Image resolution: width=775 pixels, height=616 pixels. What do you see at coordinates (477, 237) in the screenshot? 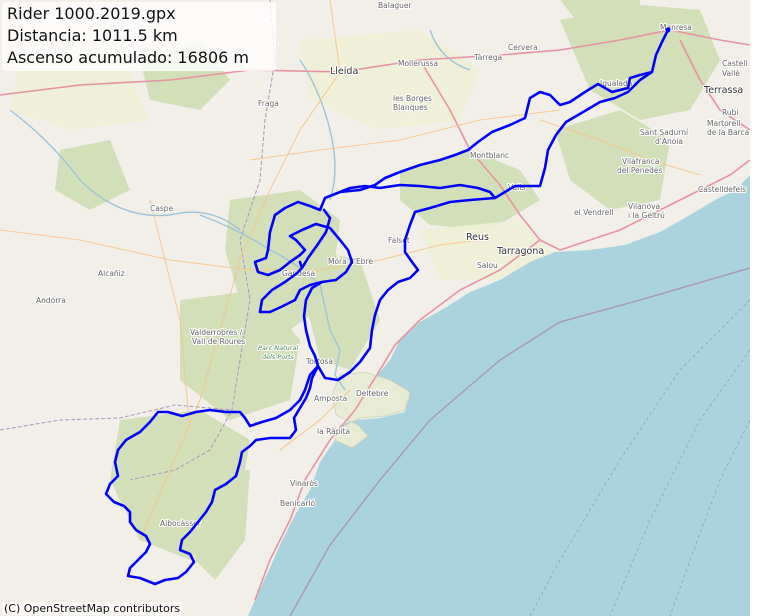
I see `label-reus: Reus` at bounding box center [477, 237].